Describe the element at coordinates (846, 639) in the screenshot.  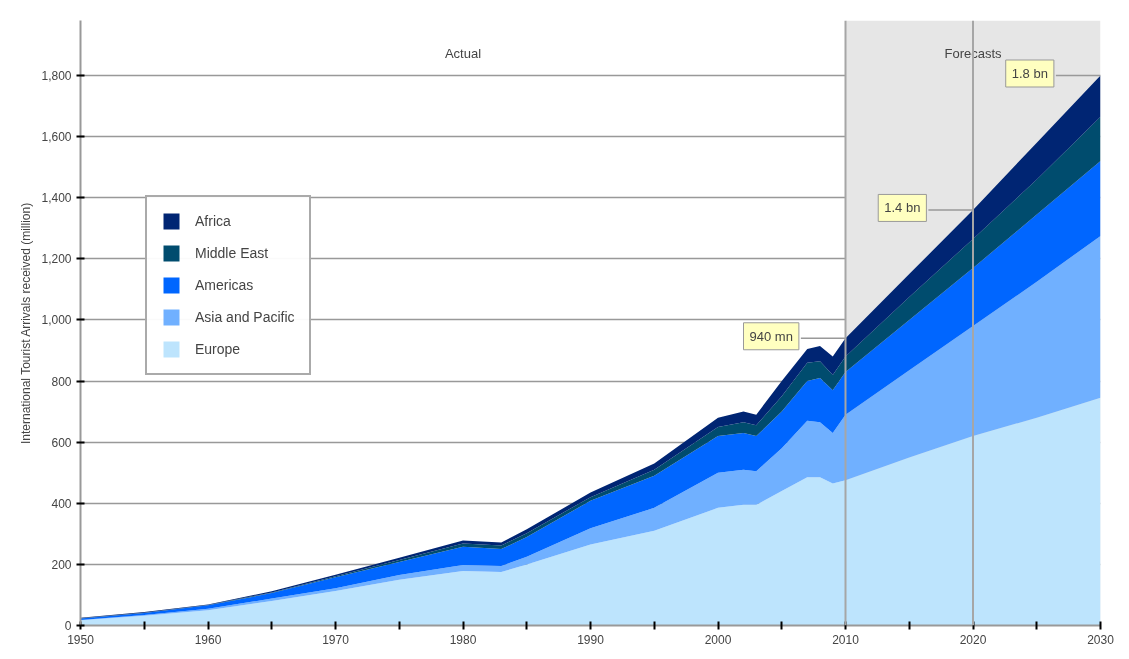
I see `x-tick-label: 2010` at that location.